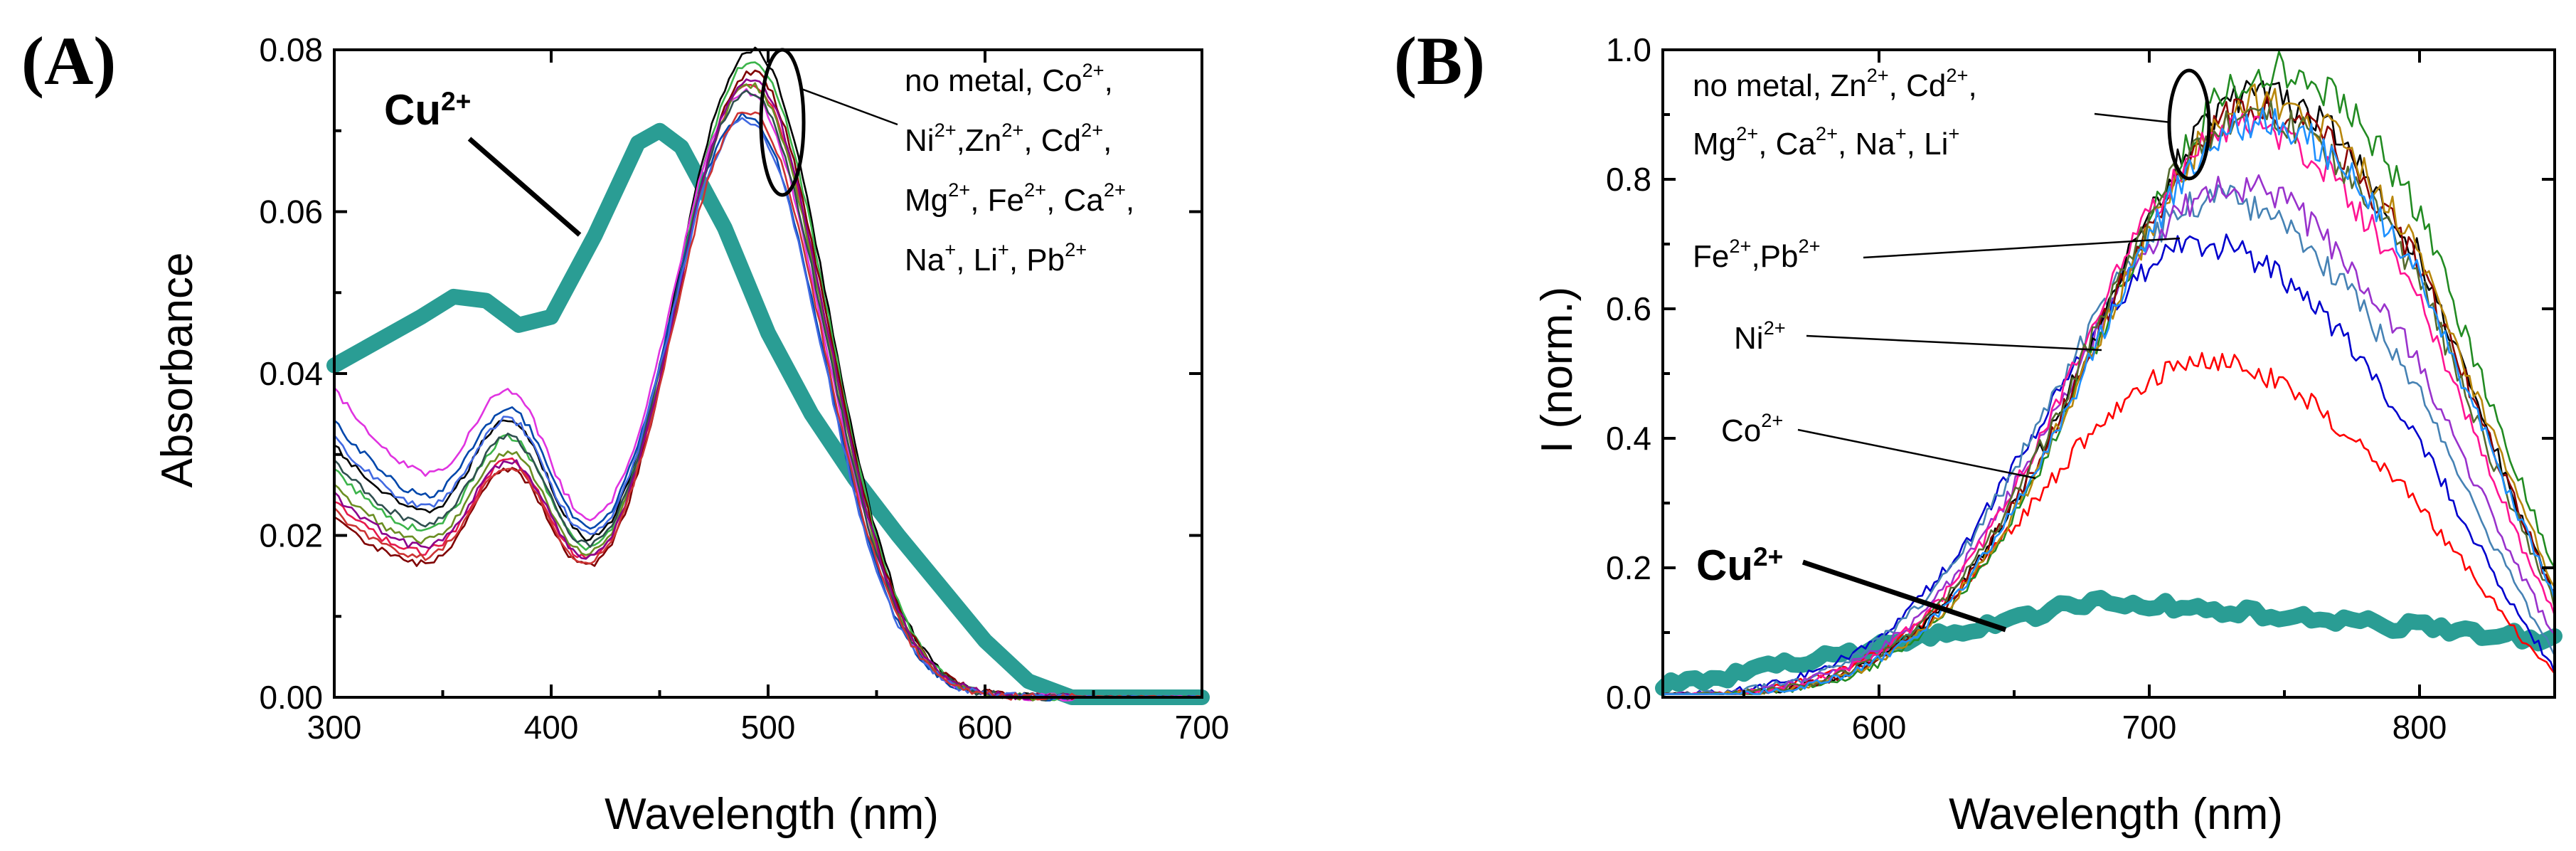  What do you see at coordinates (996, 258) in the screenshot?
I see `panel-a-legend-line: Na+​, Li+​, Pb2+​` at bounding box center [996, 258].